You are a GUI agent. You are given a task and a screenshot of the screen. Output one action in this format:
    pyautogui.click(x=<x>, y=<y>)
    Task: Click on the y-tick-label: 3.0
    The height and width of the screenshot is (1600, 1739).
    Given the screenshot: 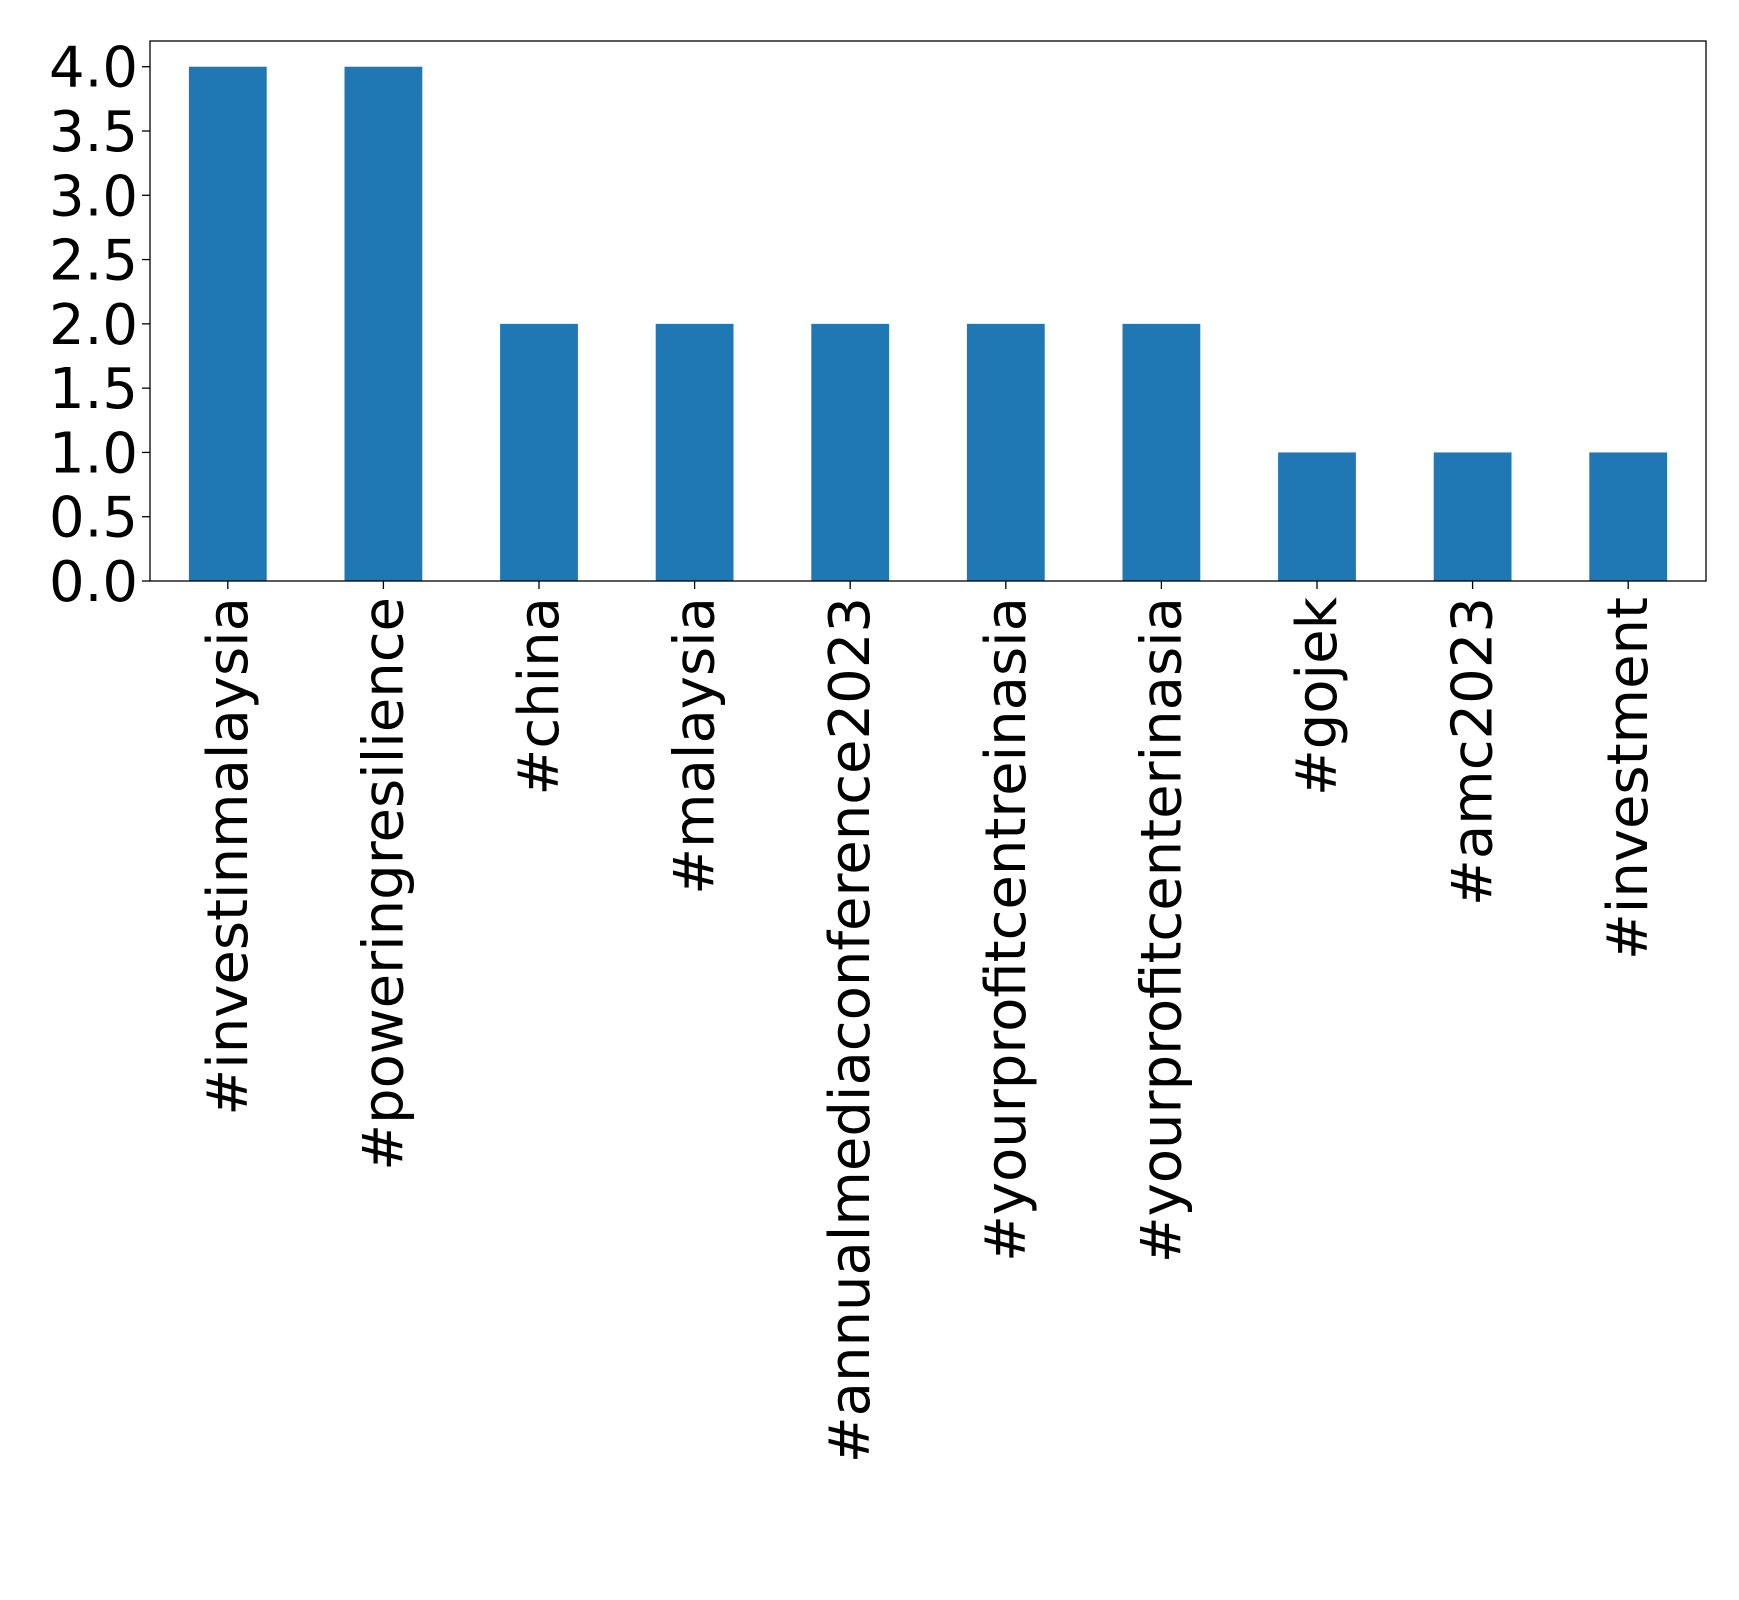 What is the action you would take?
    pyautogui.click(x=93, y=196)
    